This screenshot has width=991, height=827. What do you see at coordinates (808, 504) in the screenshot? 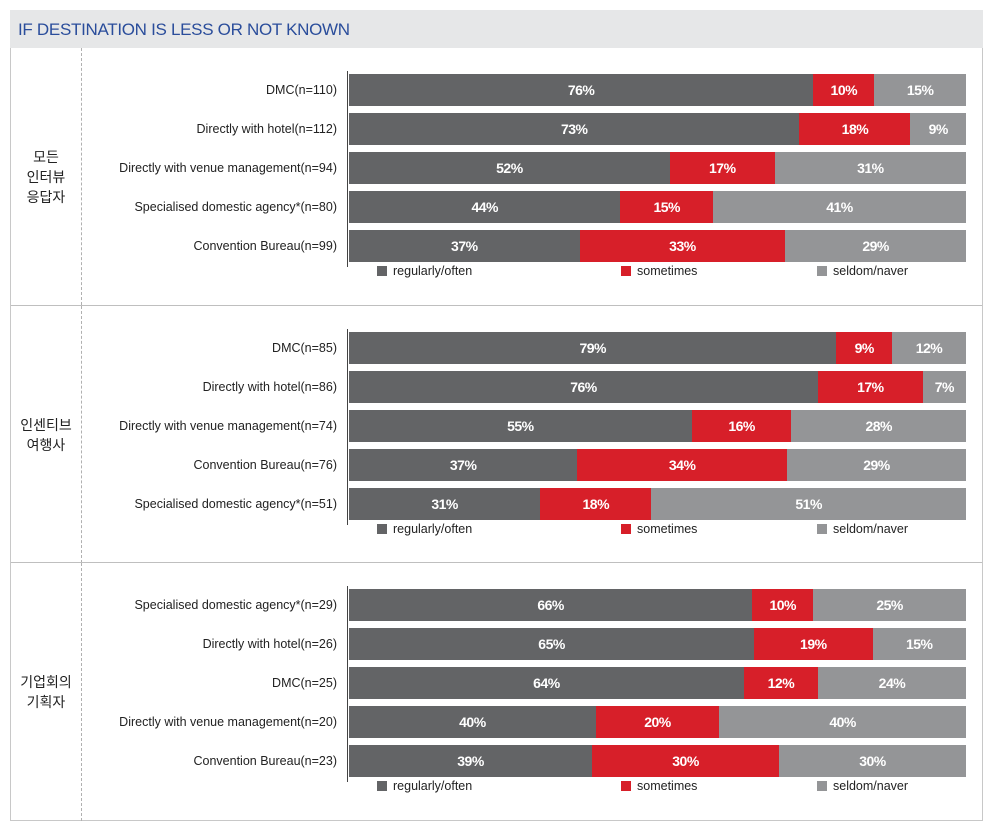
I see `bar-segment-seldom: 51%` at bounding box center [808, 504].